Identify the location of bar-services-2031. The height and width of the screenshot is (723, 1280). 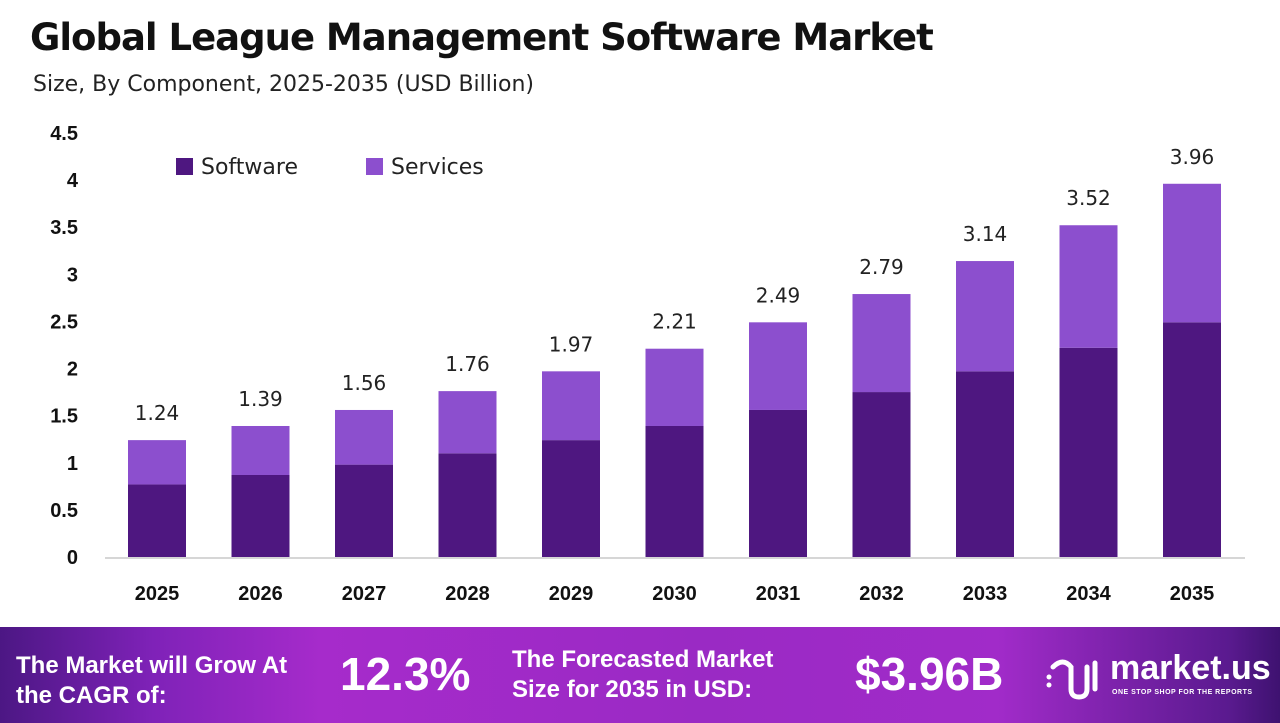
(778, 366).